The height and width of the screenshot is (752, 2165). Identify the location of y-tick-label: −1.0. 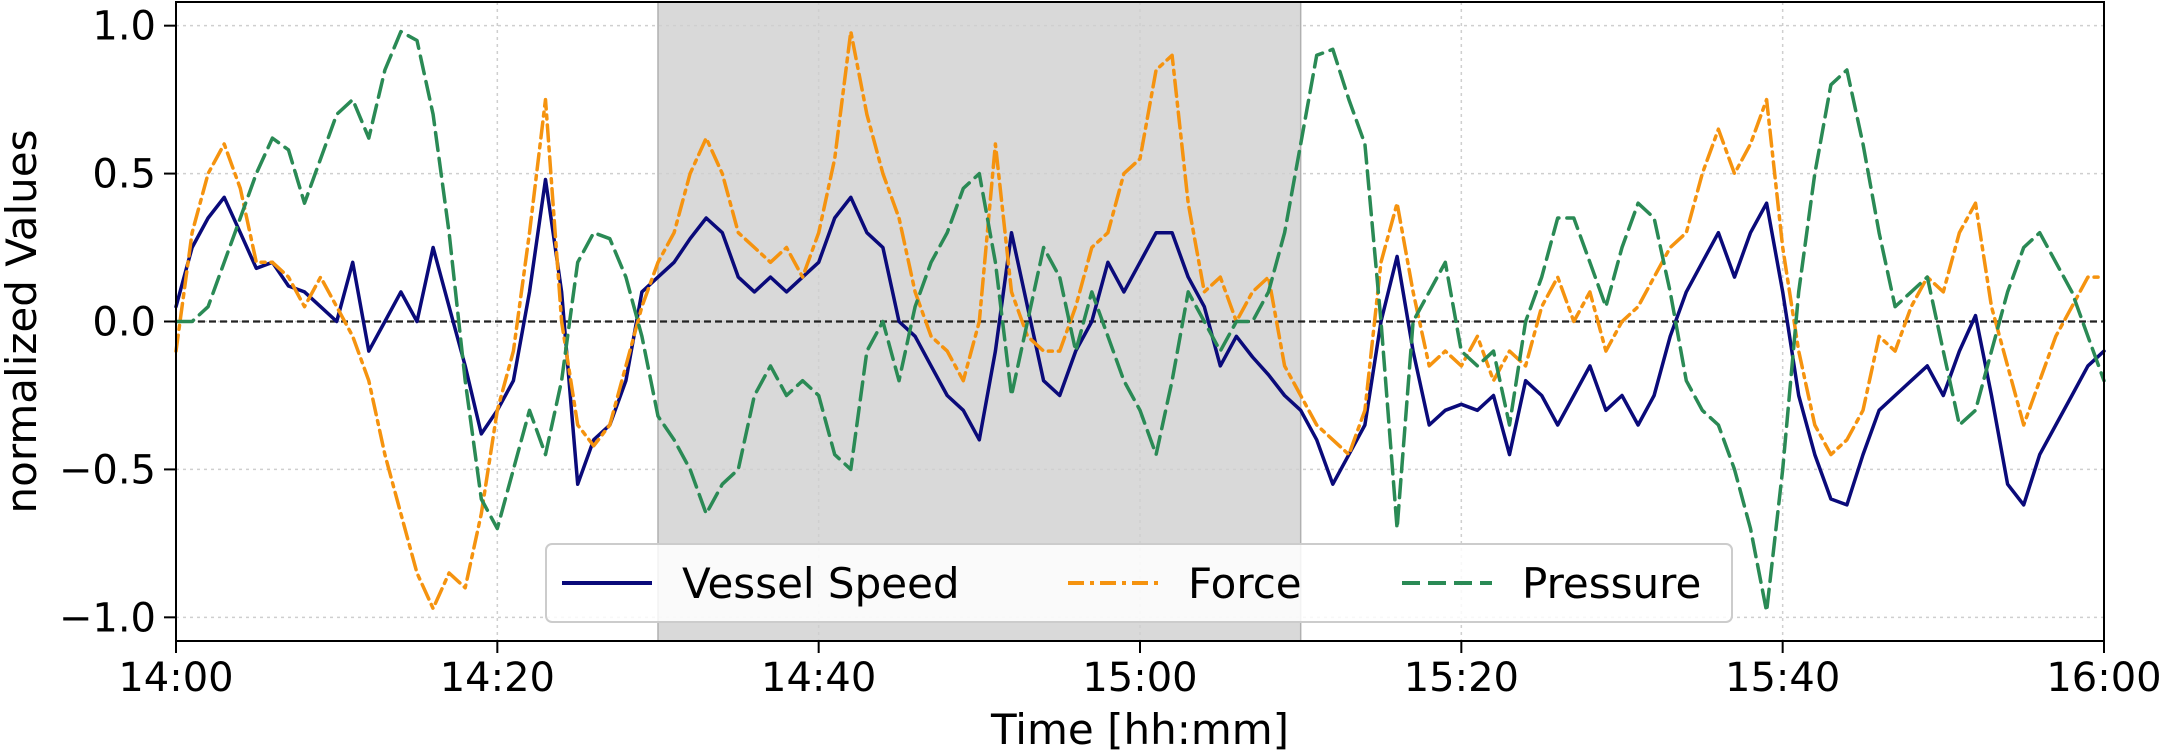
(107, 618).